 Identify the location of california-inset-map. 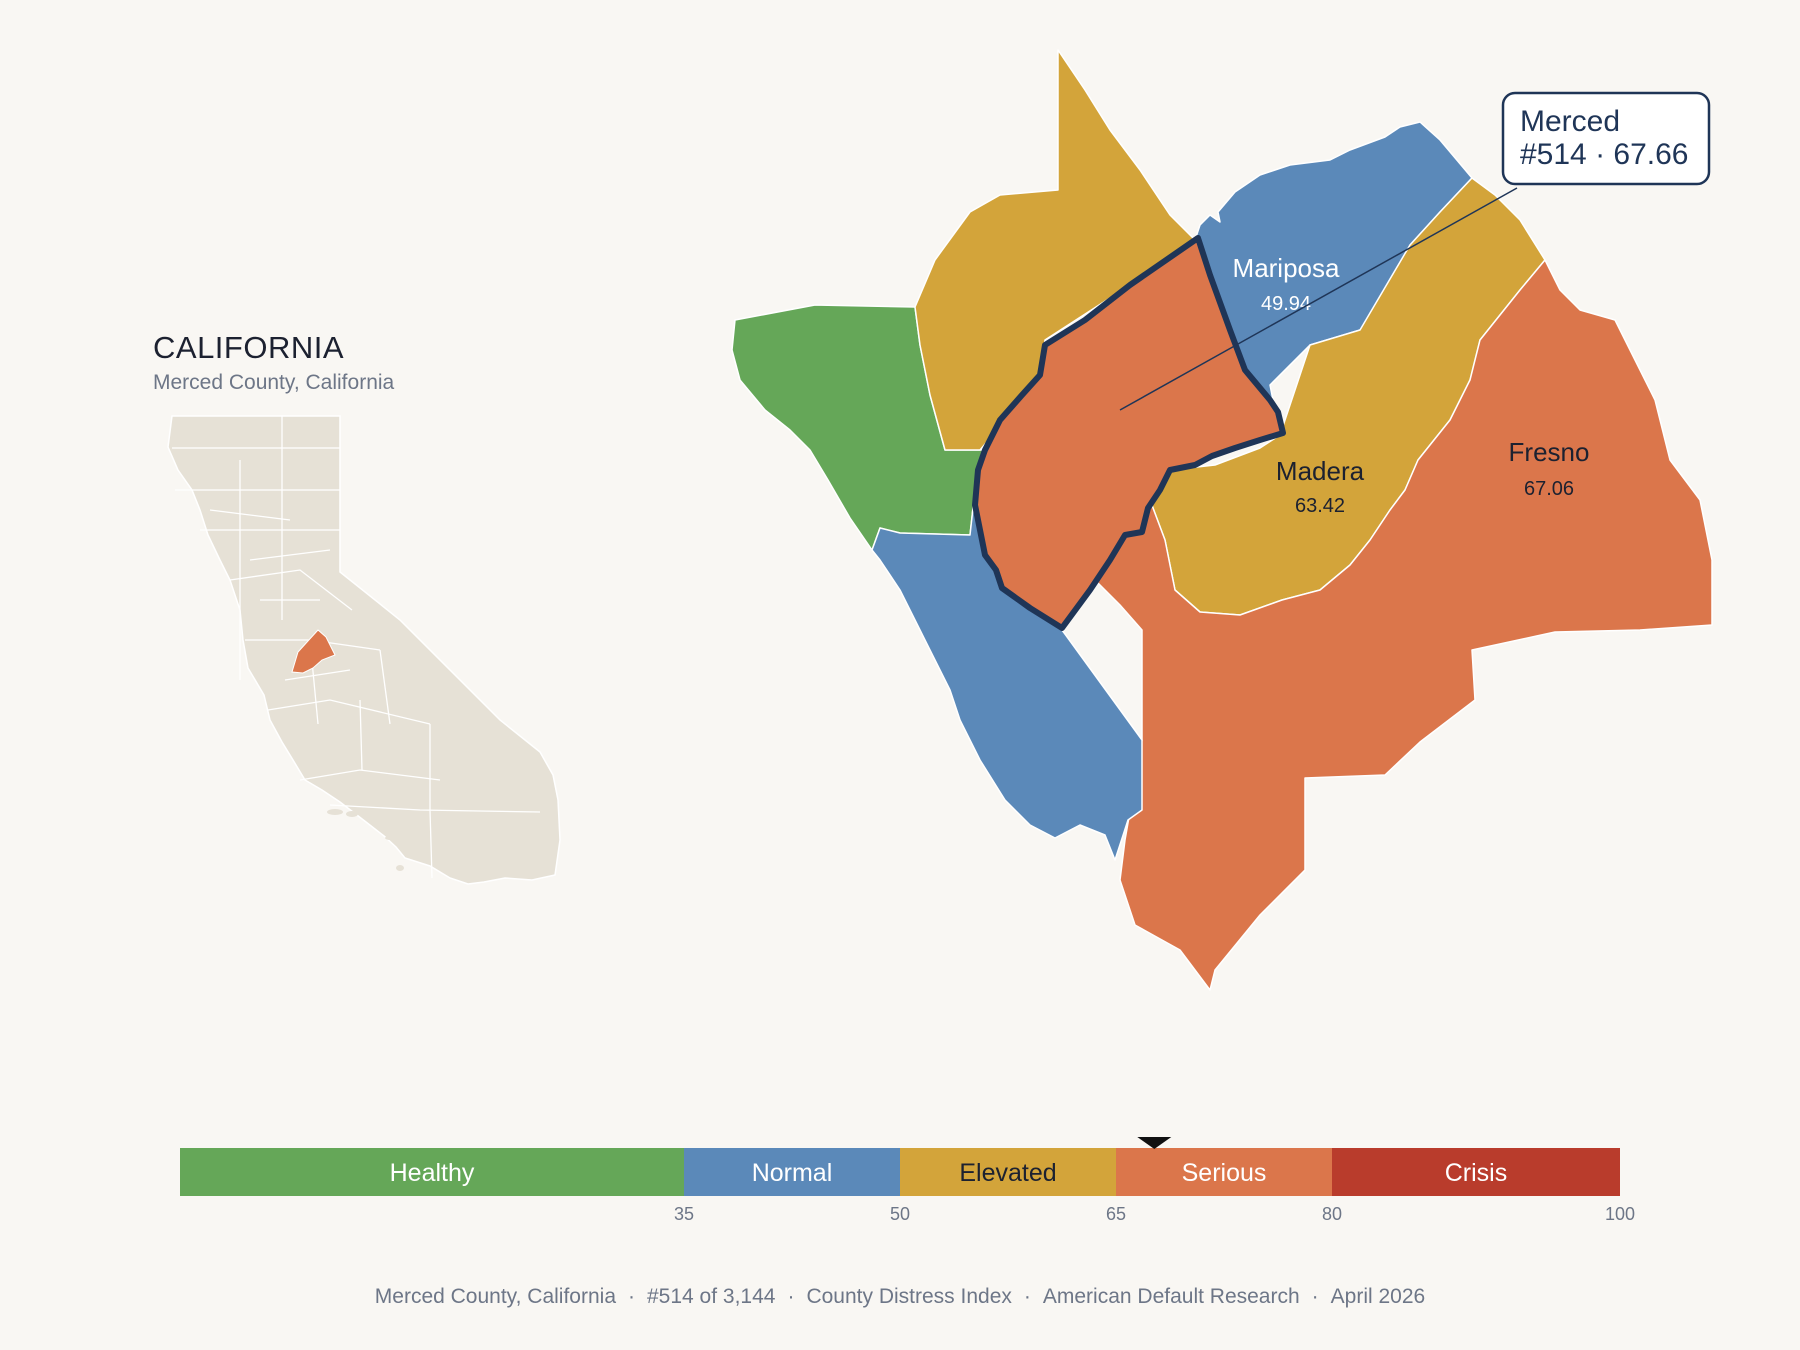
(364, 650).